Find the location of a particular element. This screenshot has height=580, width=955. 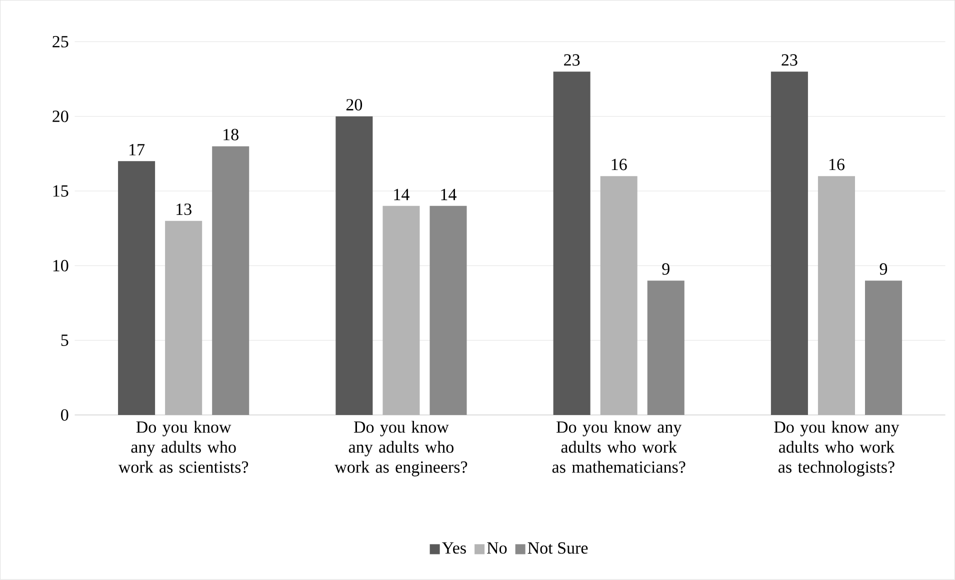

y-tick-label: 25 is located at coordinates (60, 42).